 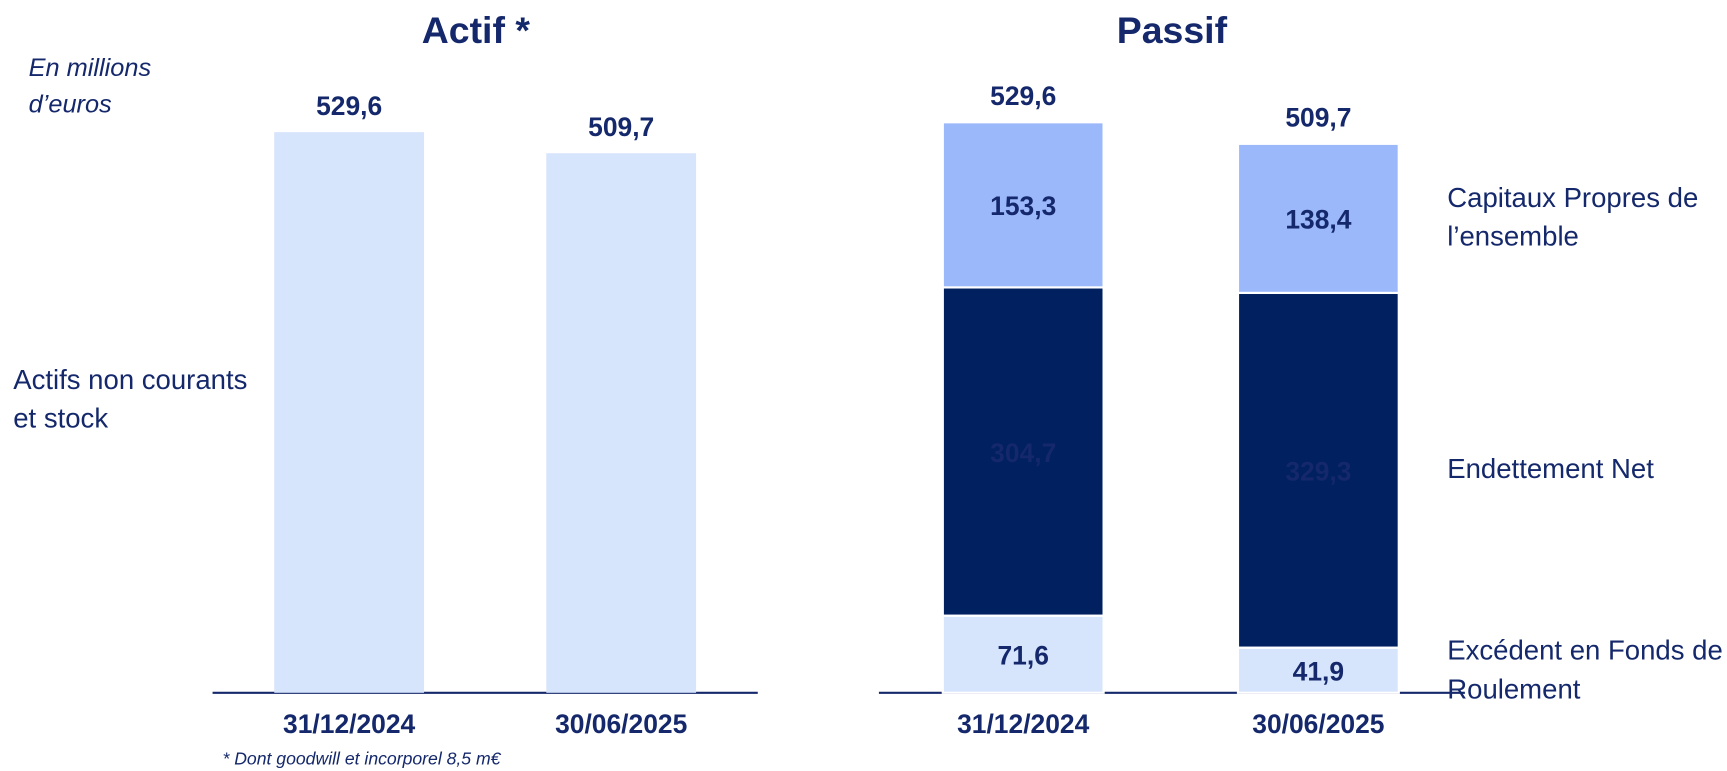 I want to click on value-label: 329,3, so click(x=1318, y=472).